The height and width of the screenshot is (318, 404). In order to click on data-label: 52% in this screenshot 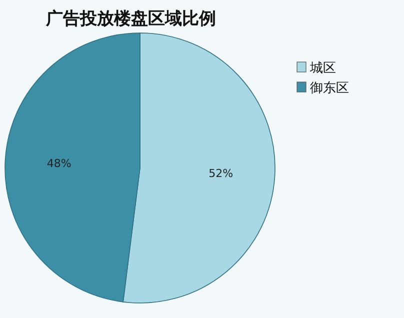, I will do `click(221, 173)`.